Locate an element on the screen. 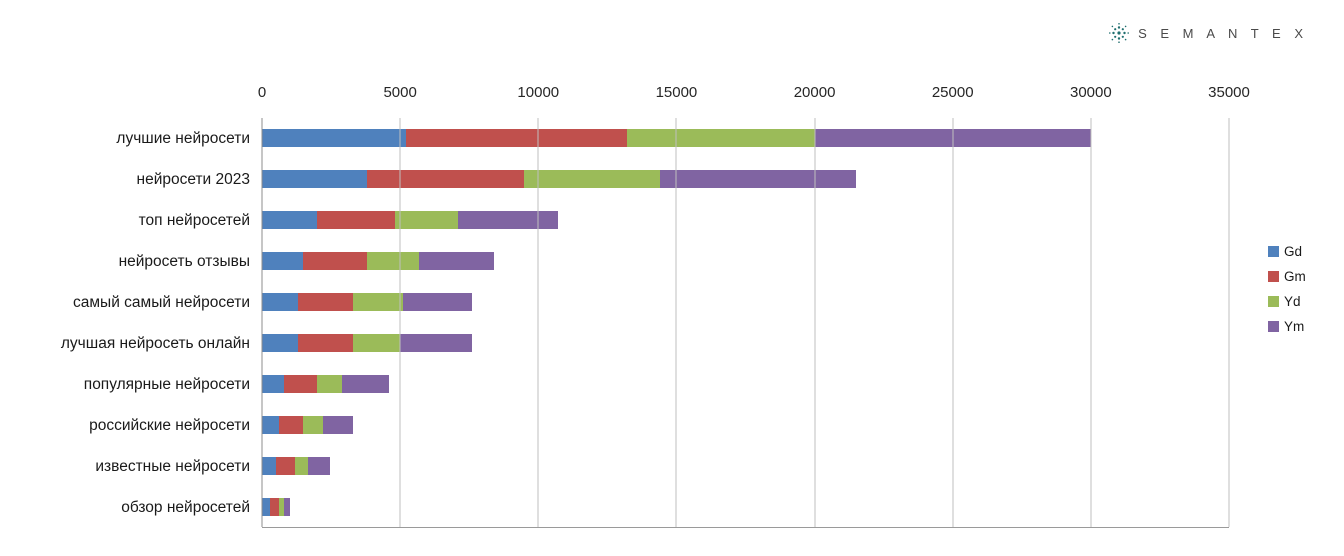  x-axis: 0 5000 10000 15000 20000 25000 30000 35000 is located at coordinates (754, 95).